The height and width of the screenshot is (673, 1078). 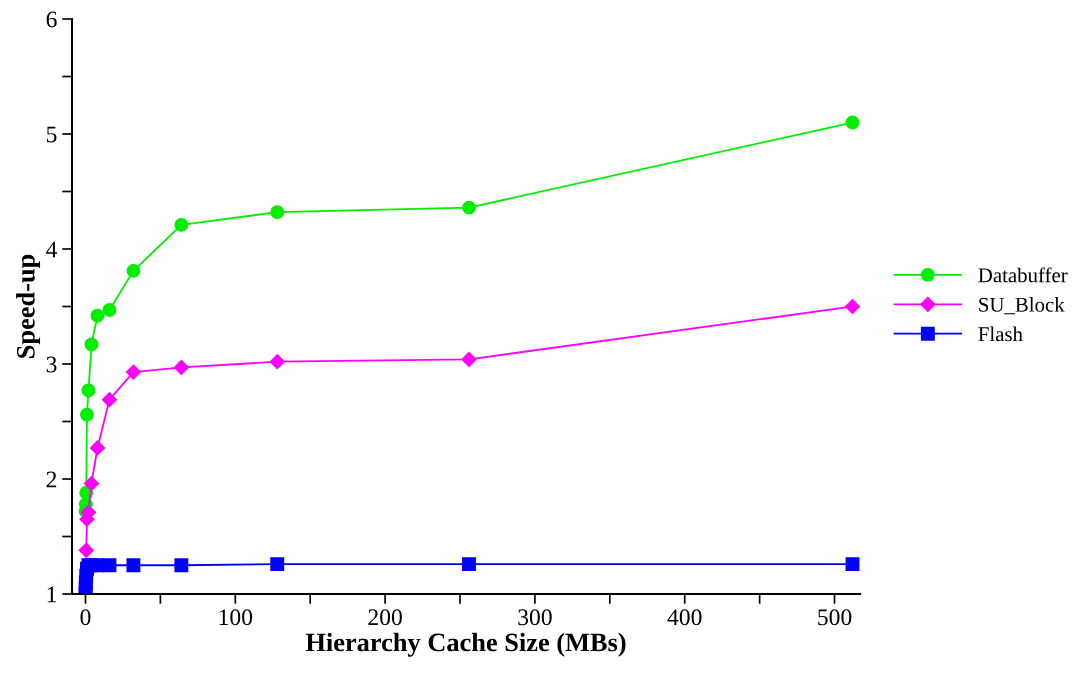 I want to click on y-tick-label: 4, so click(x=52, y=249).